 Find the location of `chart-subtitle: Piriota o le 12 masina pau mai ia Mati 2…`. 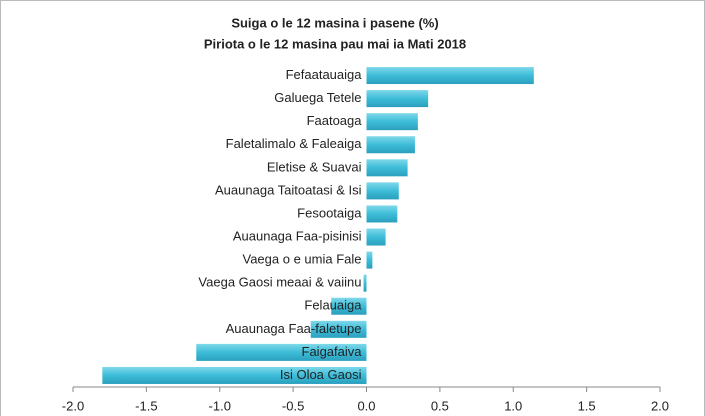

chart-subtitle: Piriota o le 12 masina pau mai ia Mati 2… is located at coordinates (335, 43).